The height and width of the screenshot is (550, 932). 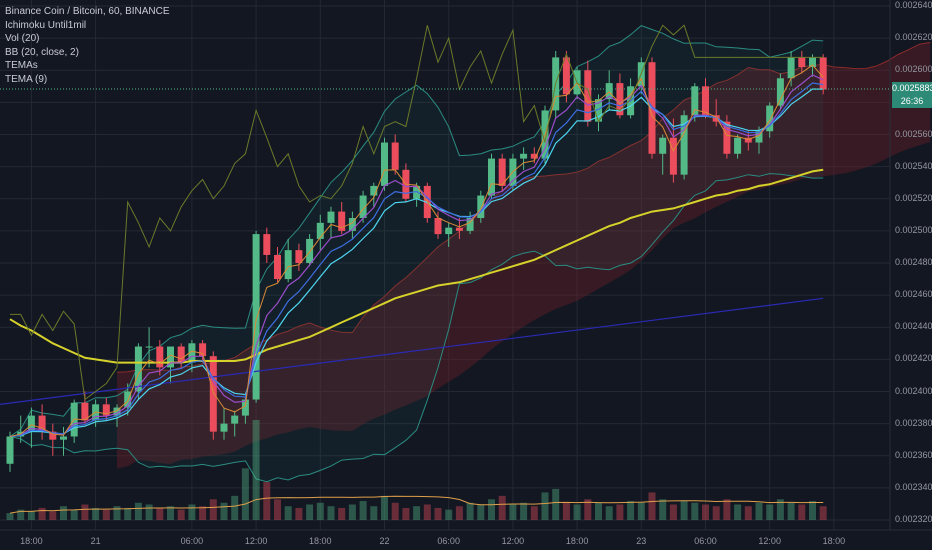 I want to click on legend-ichimoku: Ichimoku Until1mil, so click(x=46, y=25).